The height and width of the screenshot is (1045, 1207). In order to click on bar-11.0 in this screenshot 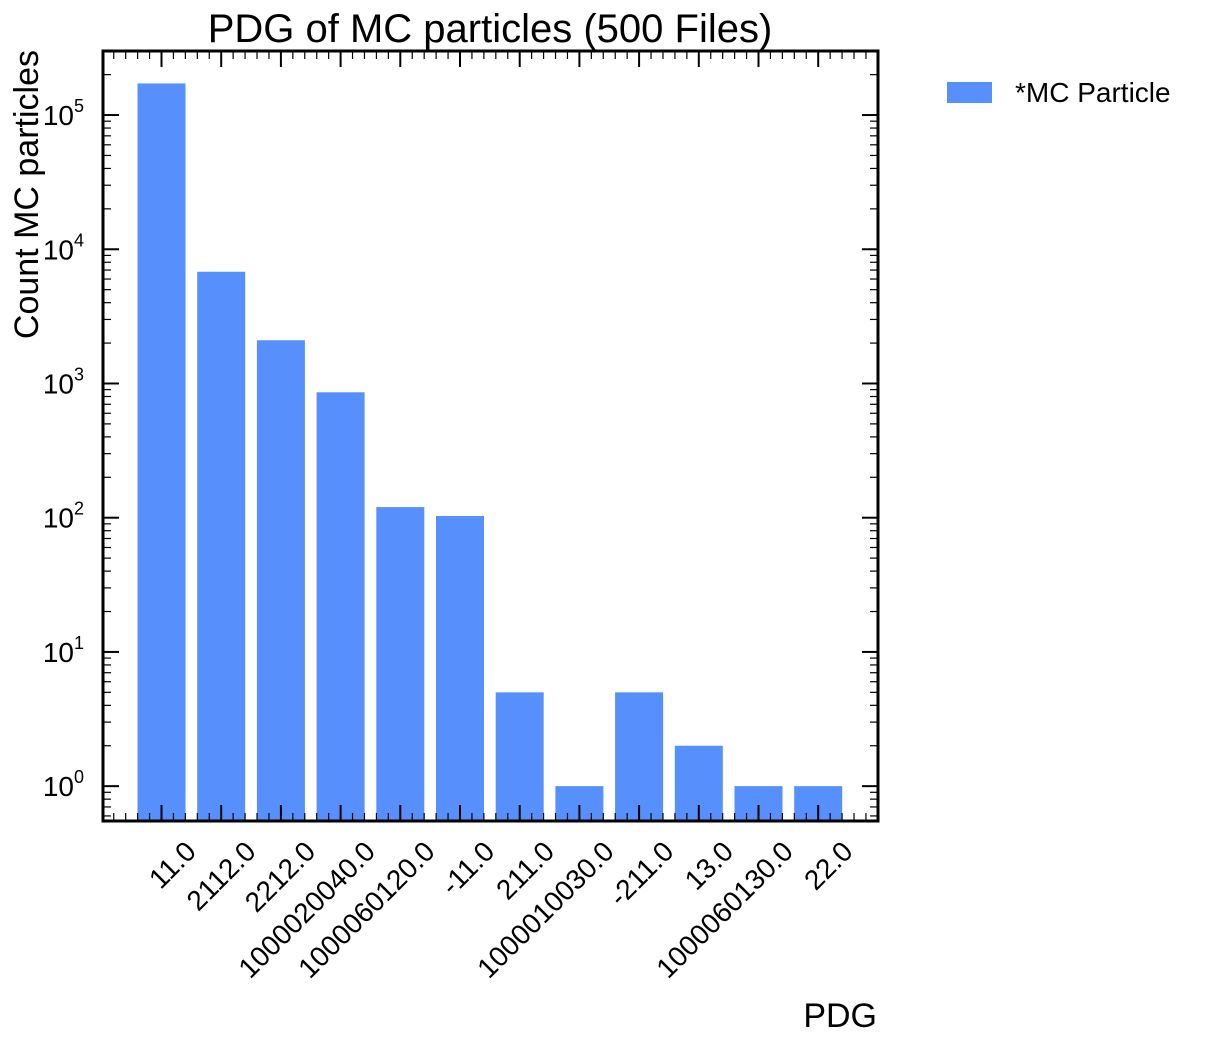, I will do `click(161, 452)`.